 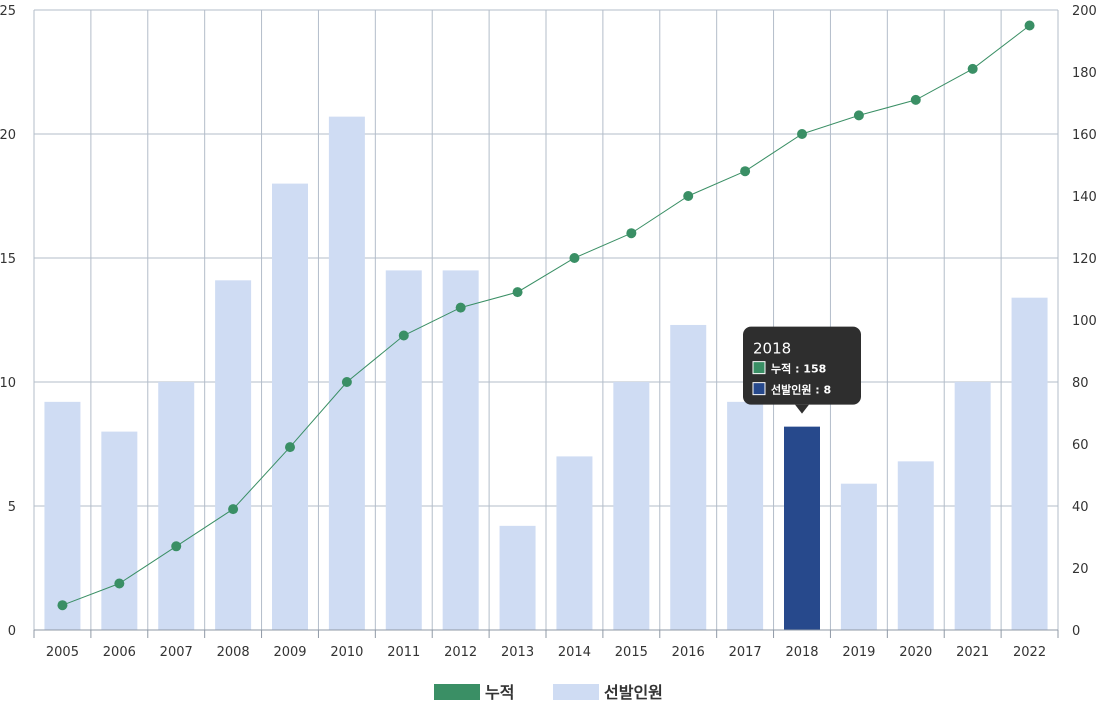 I want to click on y-right-tick-label: 100, so click(x=1084, y=321).